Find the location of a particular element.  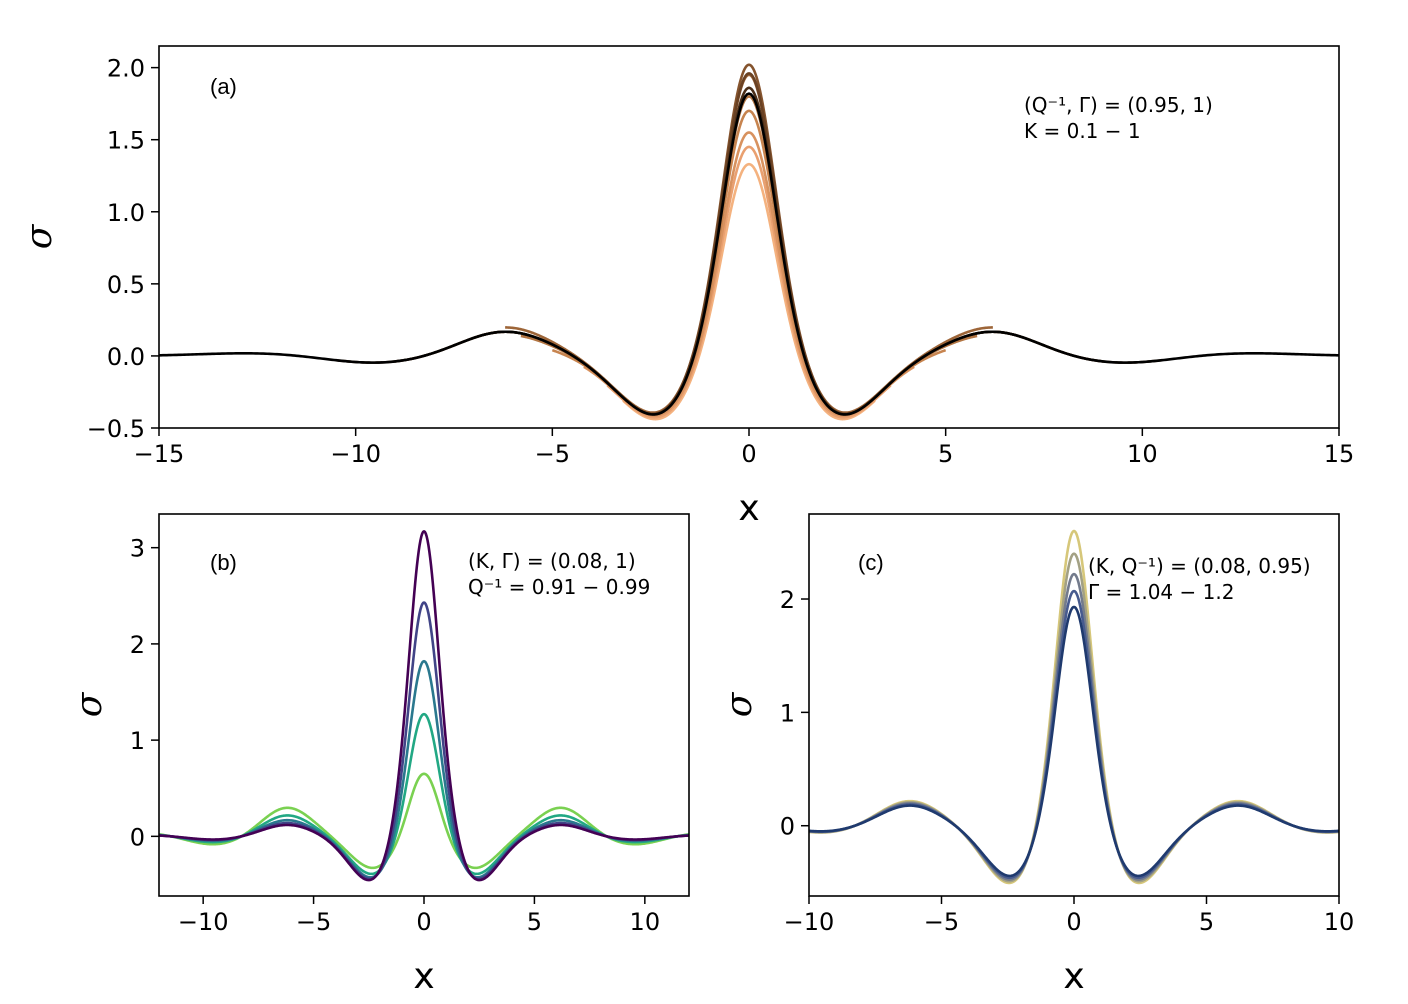

panel-b-y-tick-label: 2 is located at coordinates (137, 645).